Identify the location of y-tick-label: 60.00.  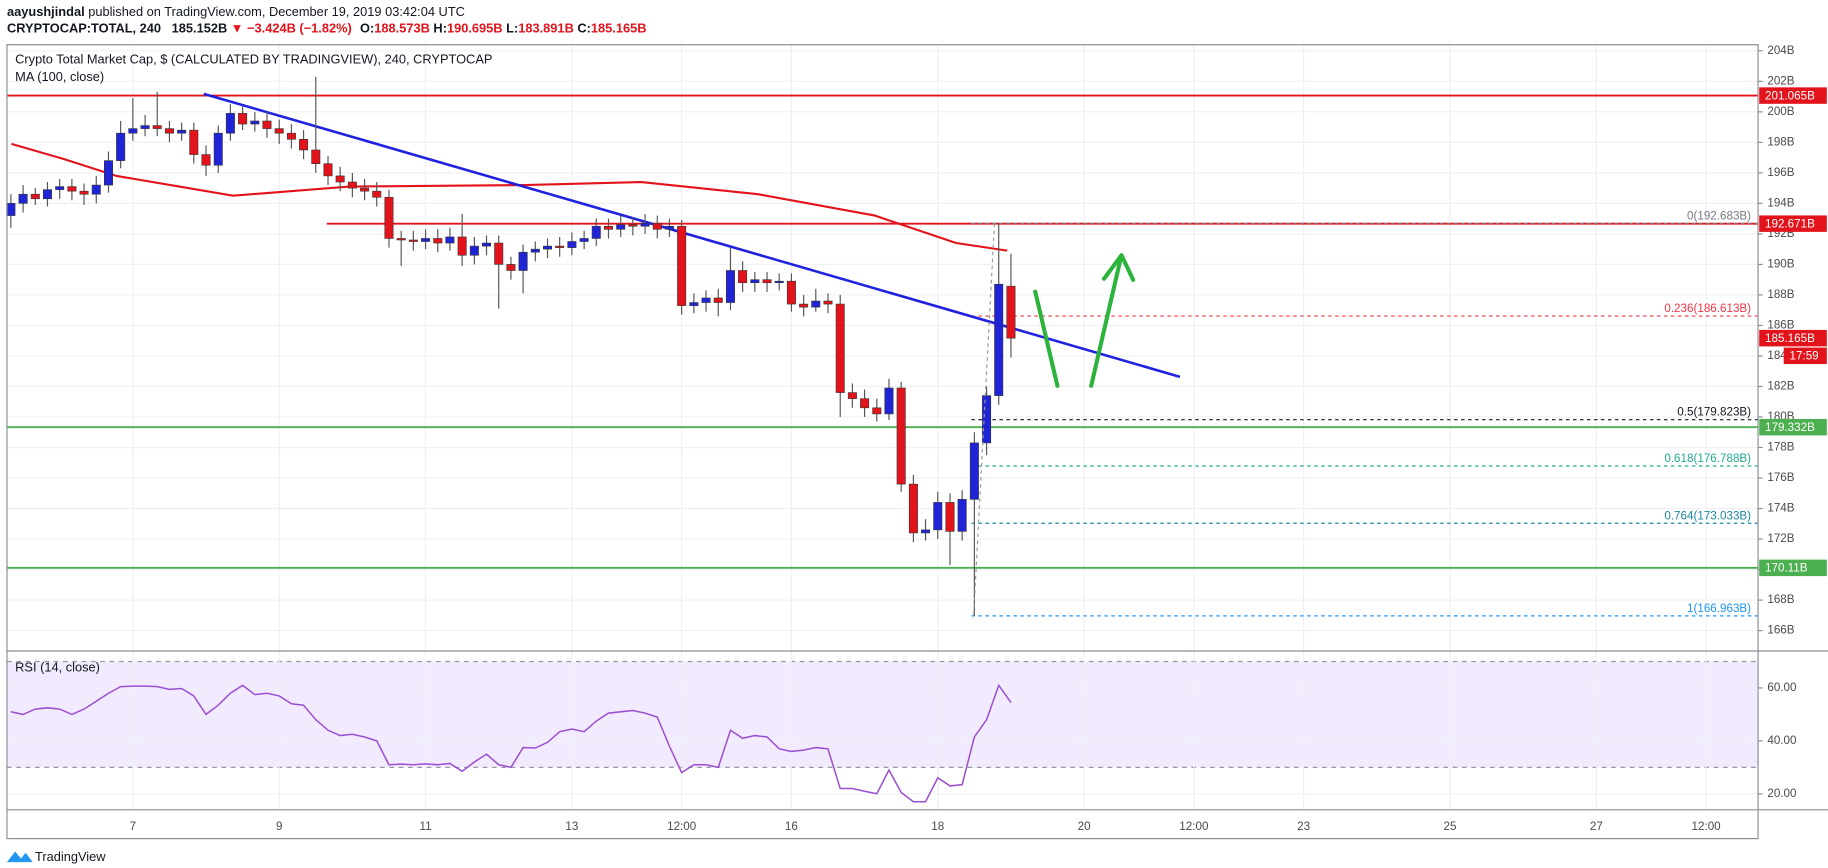
(1782, 687).